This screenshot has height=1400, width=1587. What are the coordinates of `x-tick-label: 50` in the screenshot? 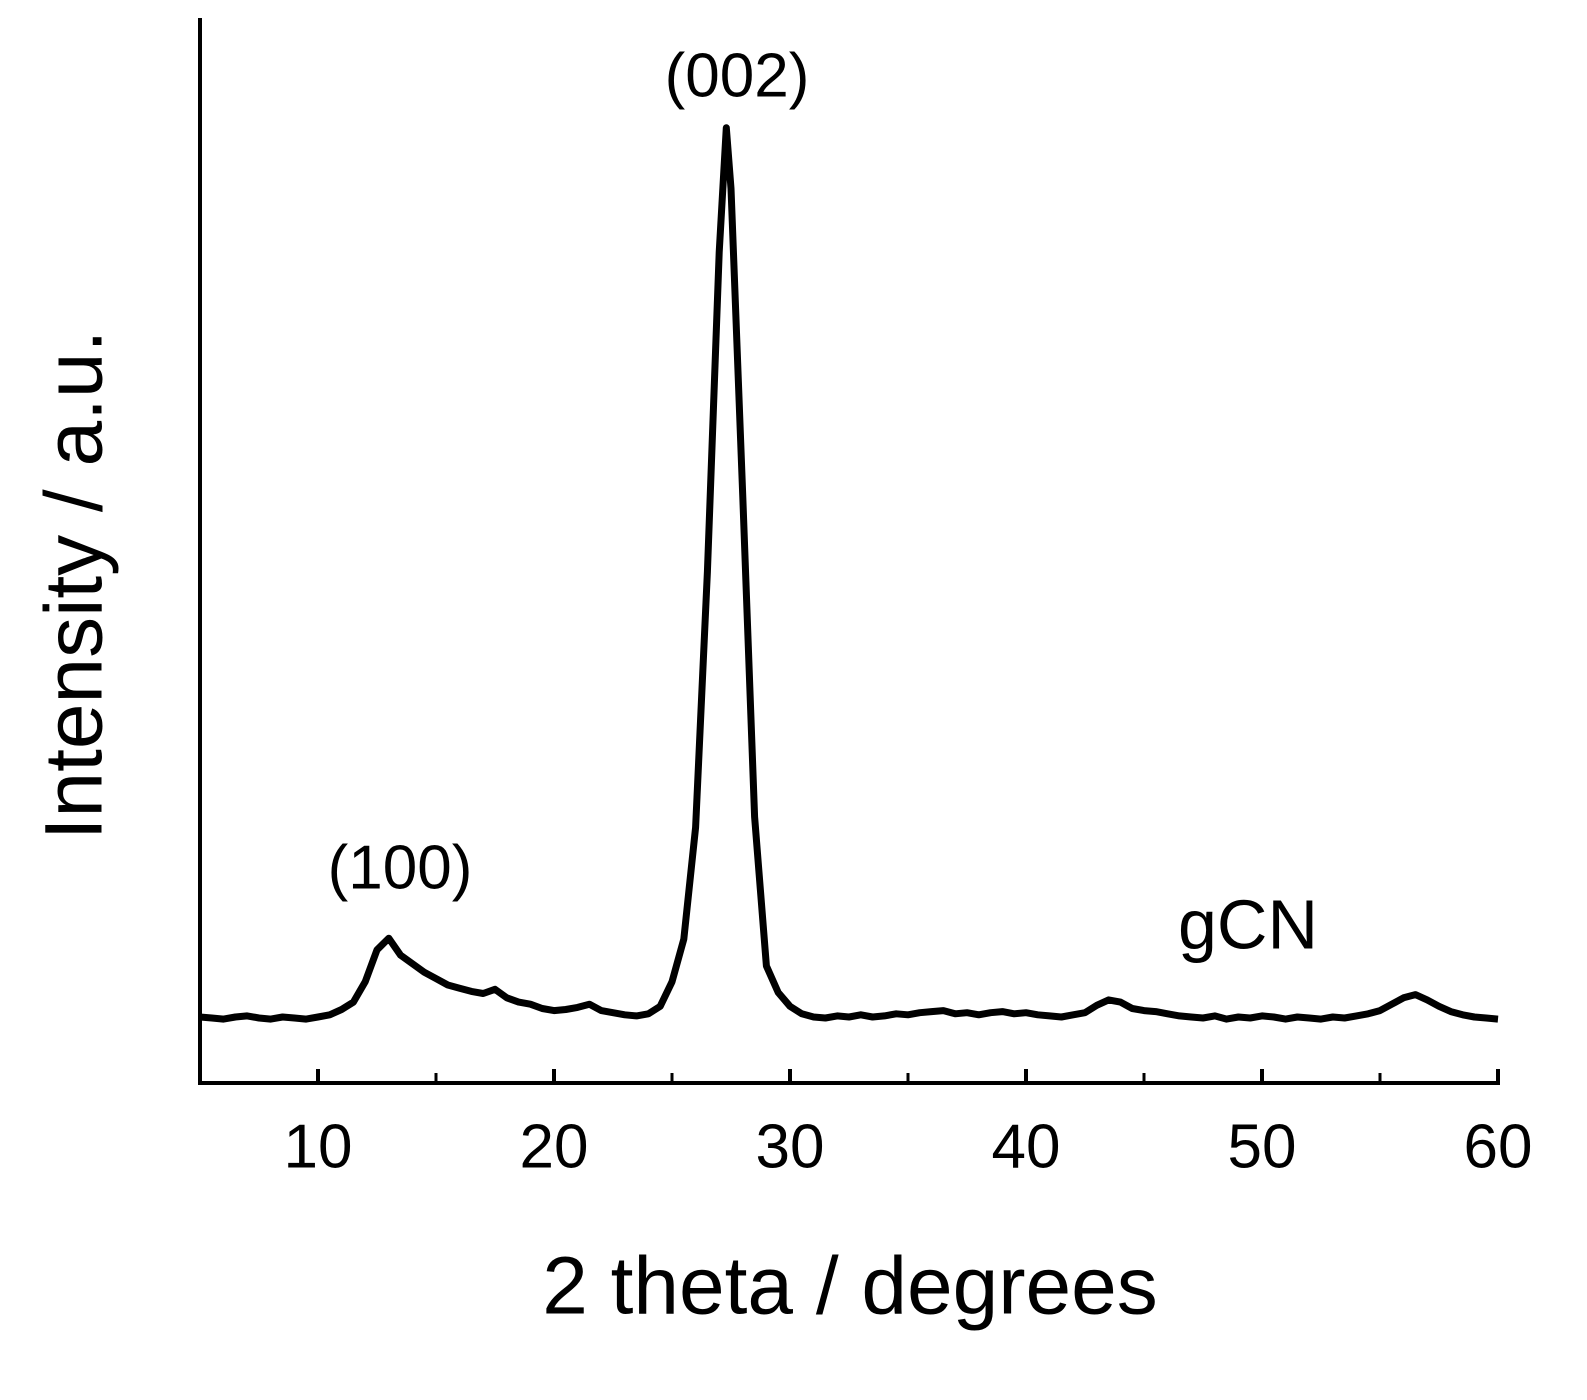 It's located at (1262, 1146).